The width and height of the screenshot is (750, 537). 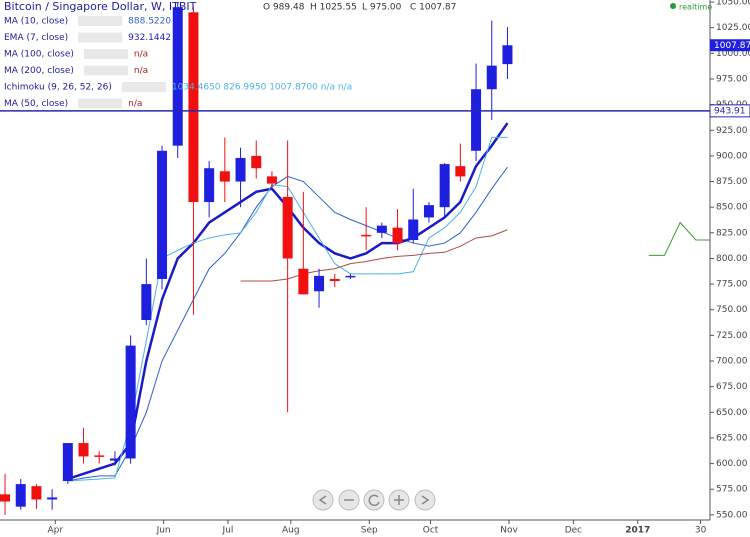 What do you see at coordinates (732, 515) in the screenshot?
I see `y-tick-label: 550.00` at bounding box center [732, 515].